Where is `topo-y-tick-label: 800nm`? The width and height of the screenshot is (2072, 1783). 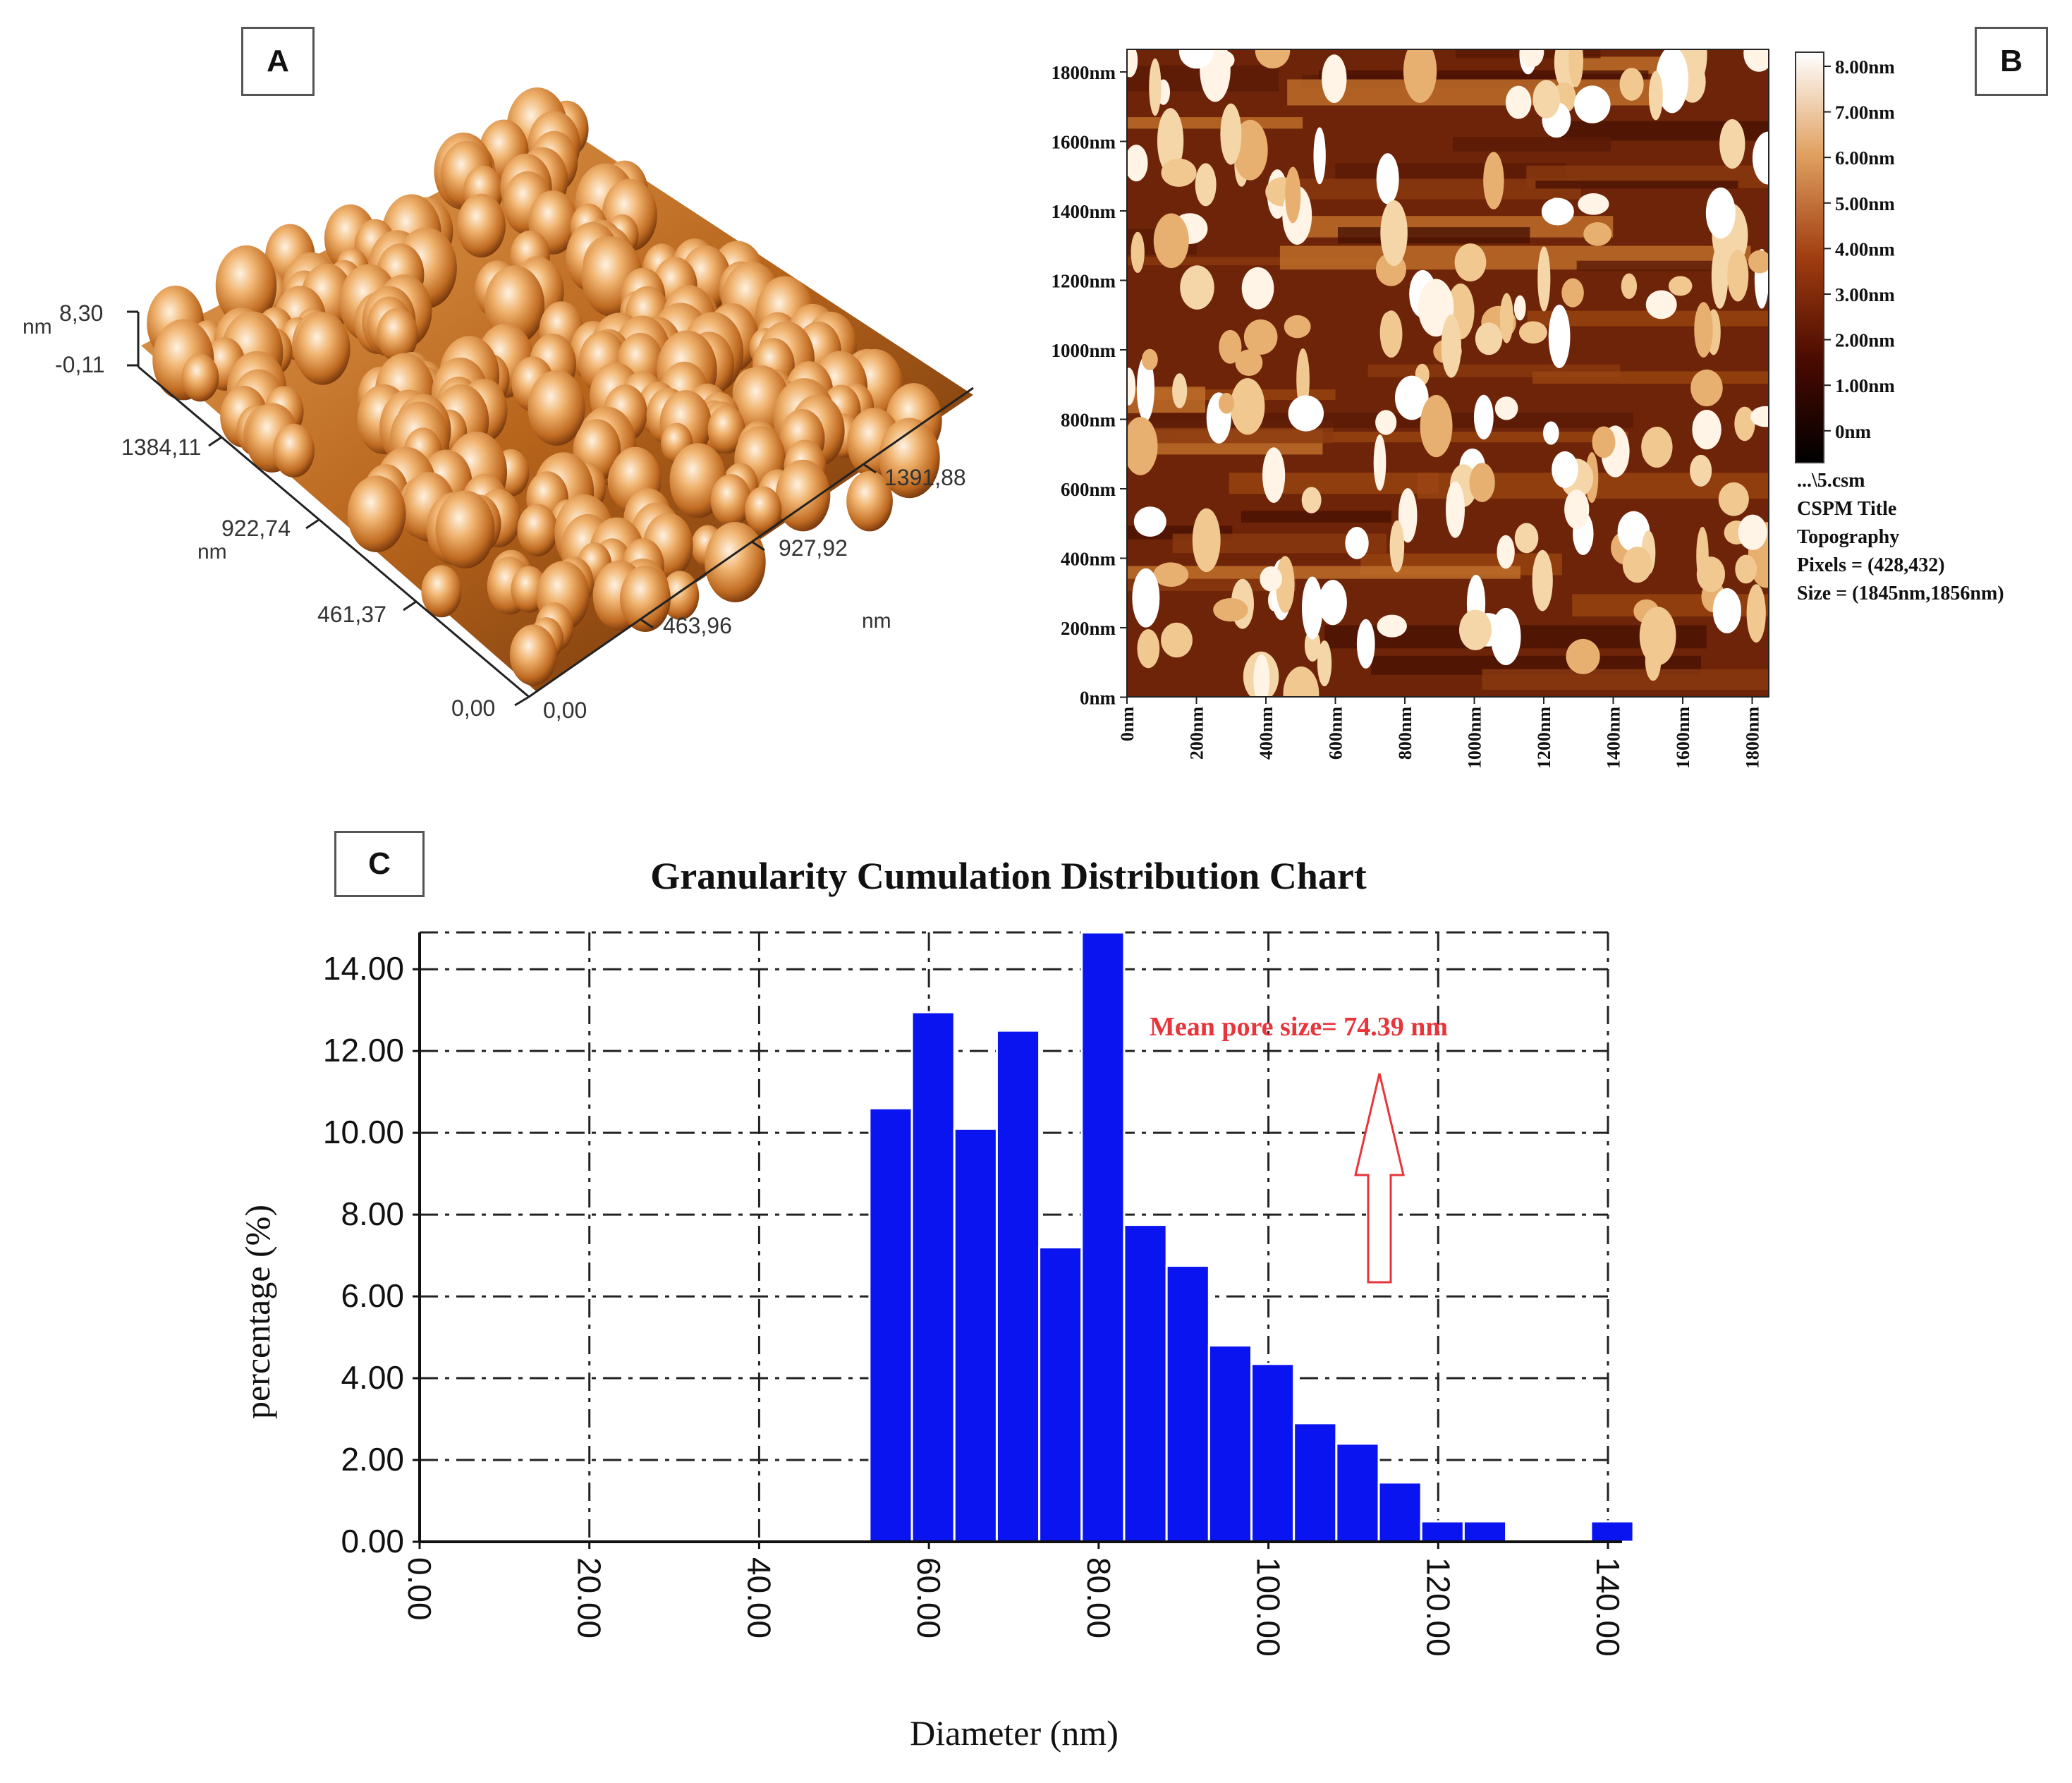 topo-y-tick-label: 800nm is located at coordinates (1088, 421).